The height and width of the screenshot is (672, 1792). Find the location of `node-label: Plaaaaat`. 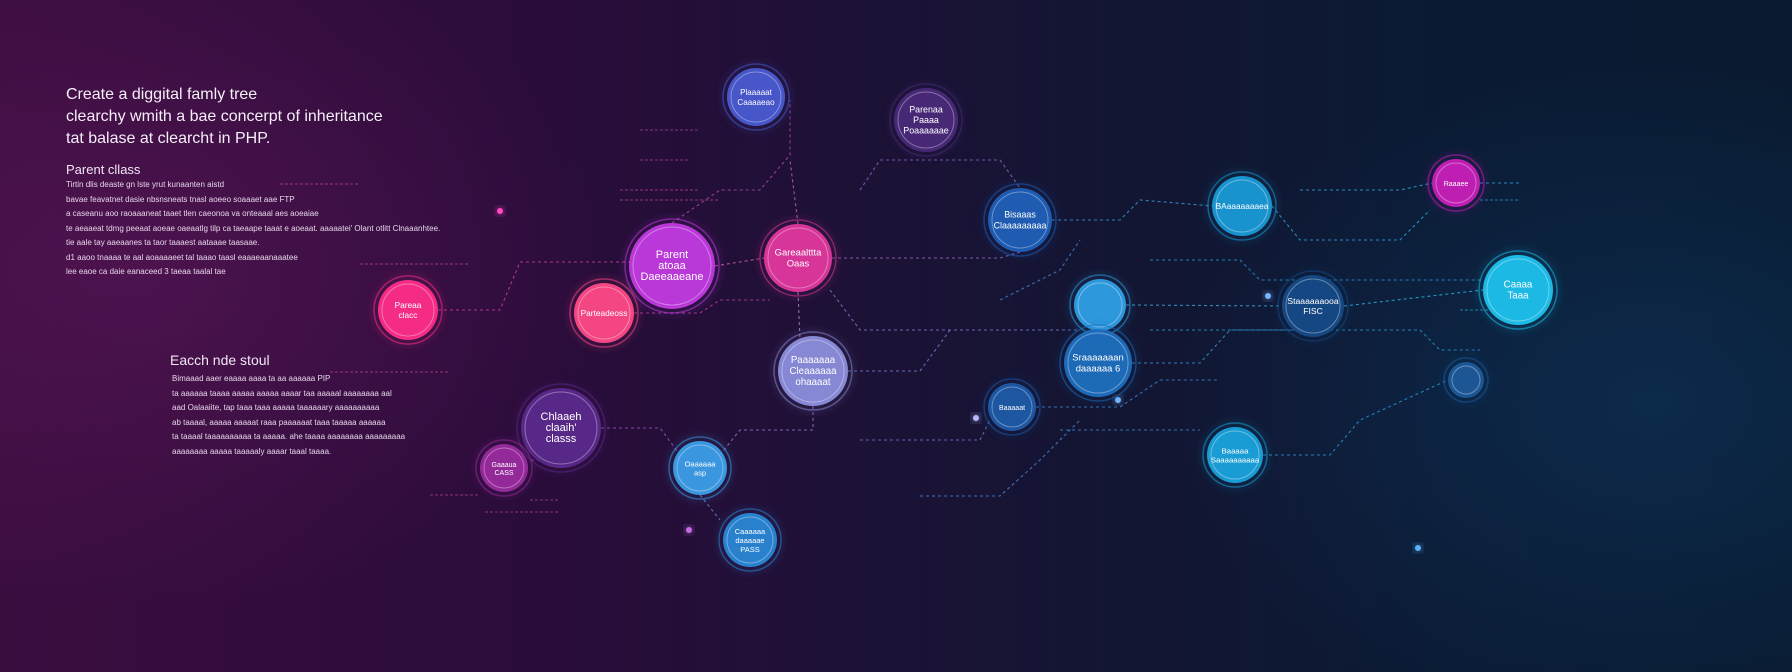

node-label: Plaaaaat is located at coordinates (756, 92).